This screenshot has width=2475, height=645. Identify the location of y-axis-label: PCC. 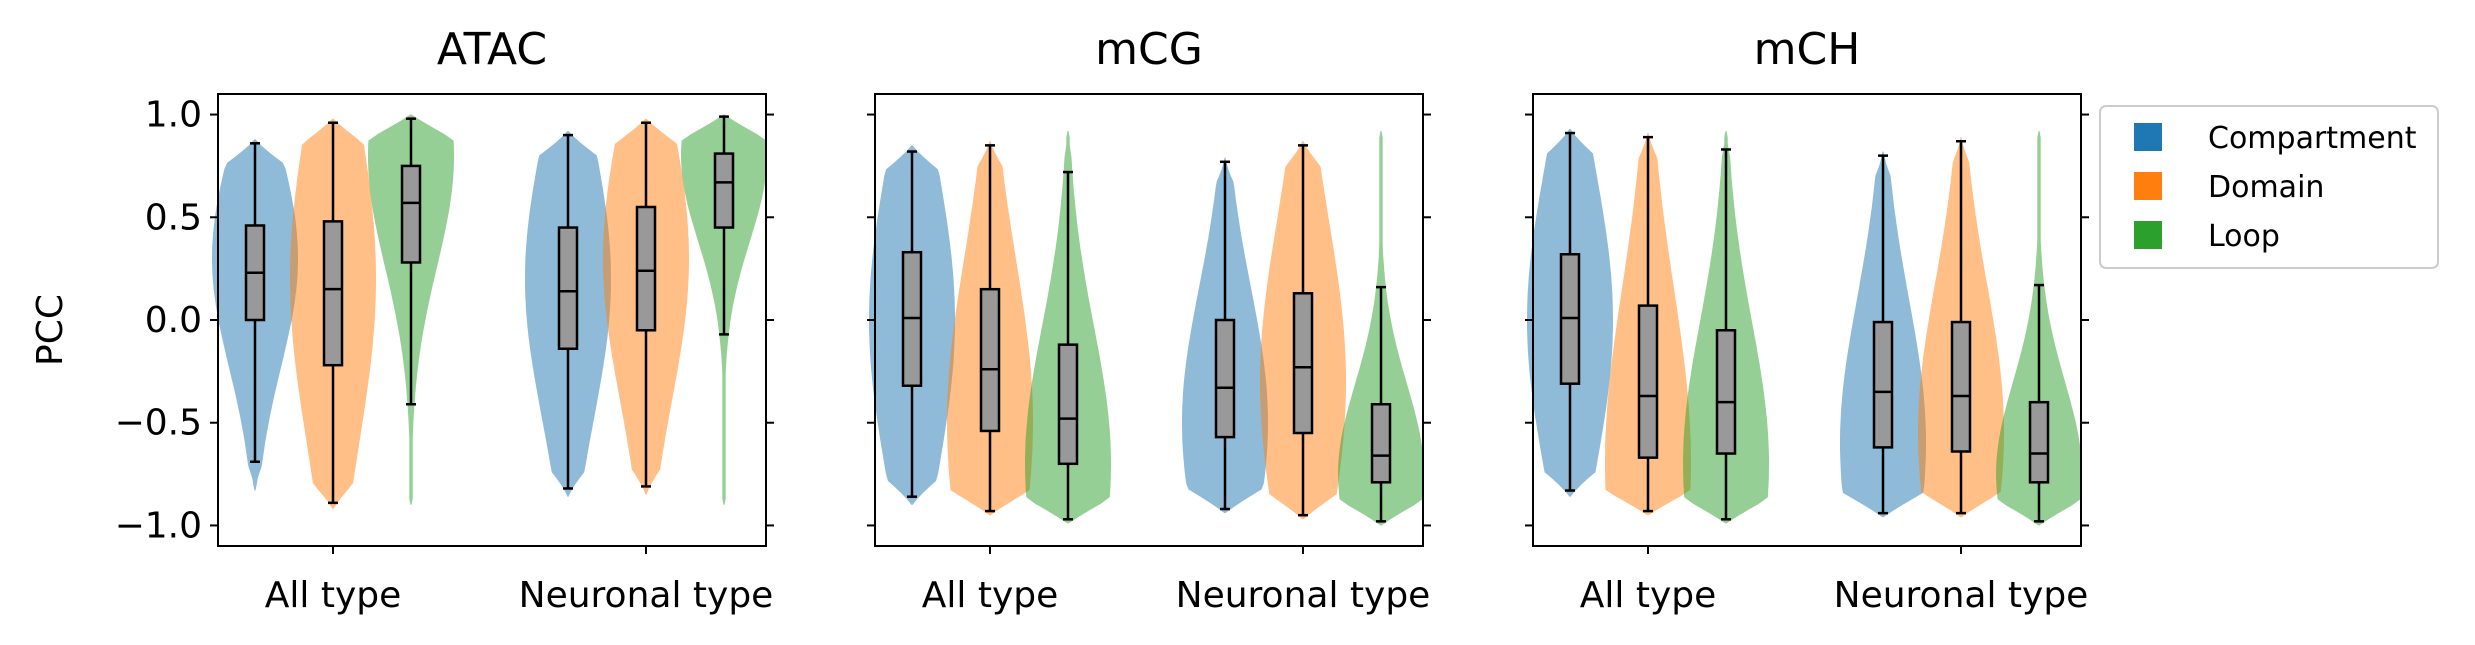
(50, 330).